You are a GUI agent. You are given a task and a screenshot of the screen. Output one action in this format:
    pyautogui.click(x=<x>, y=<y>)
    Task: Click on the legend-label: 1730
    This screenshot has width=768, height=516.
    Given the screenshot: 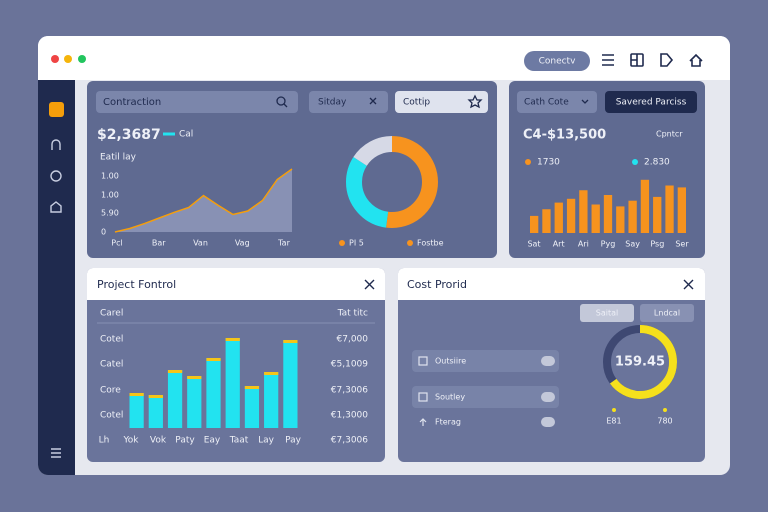 What is the action you would take?
    pyautogui.click(x=548, y=163)
    